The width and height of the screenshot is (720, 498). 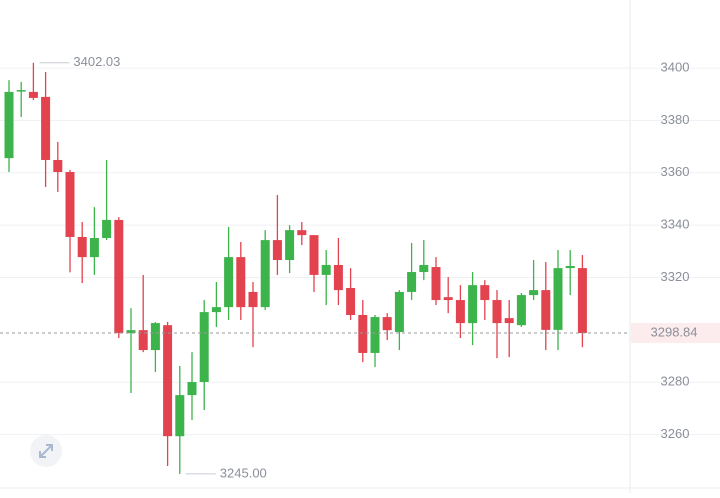 I want to click on price-label: 3298.84, so click(x=674, y=331).